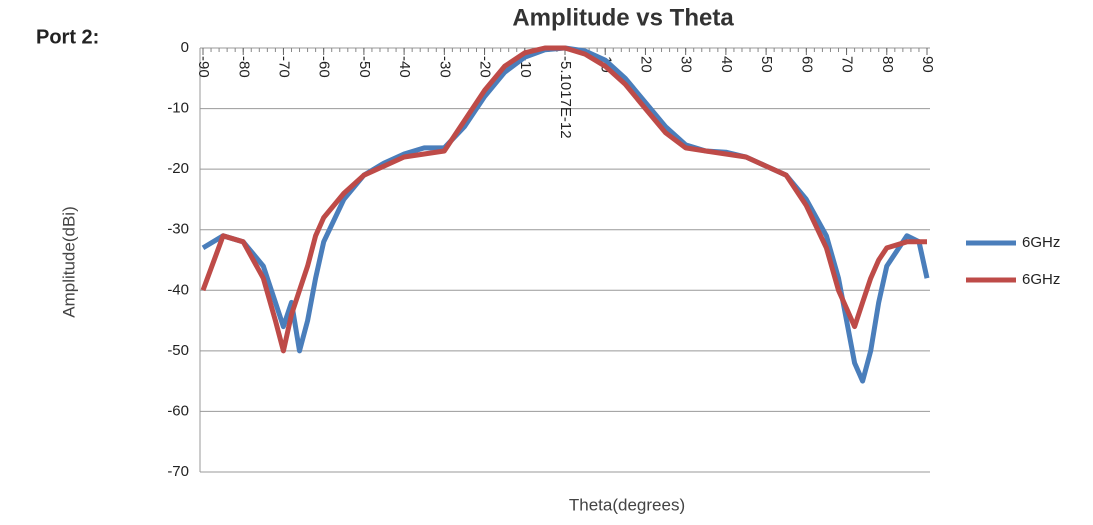 The height and width of the screenshot is (525, 1093). I want to click on x-tick-label: 40, so click(726, 64).